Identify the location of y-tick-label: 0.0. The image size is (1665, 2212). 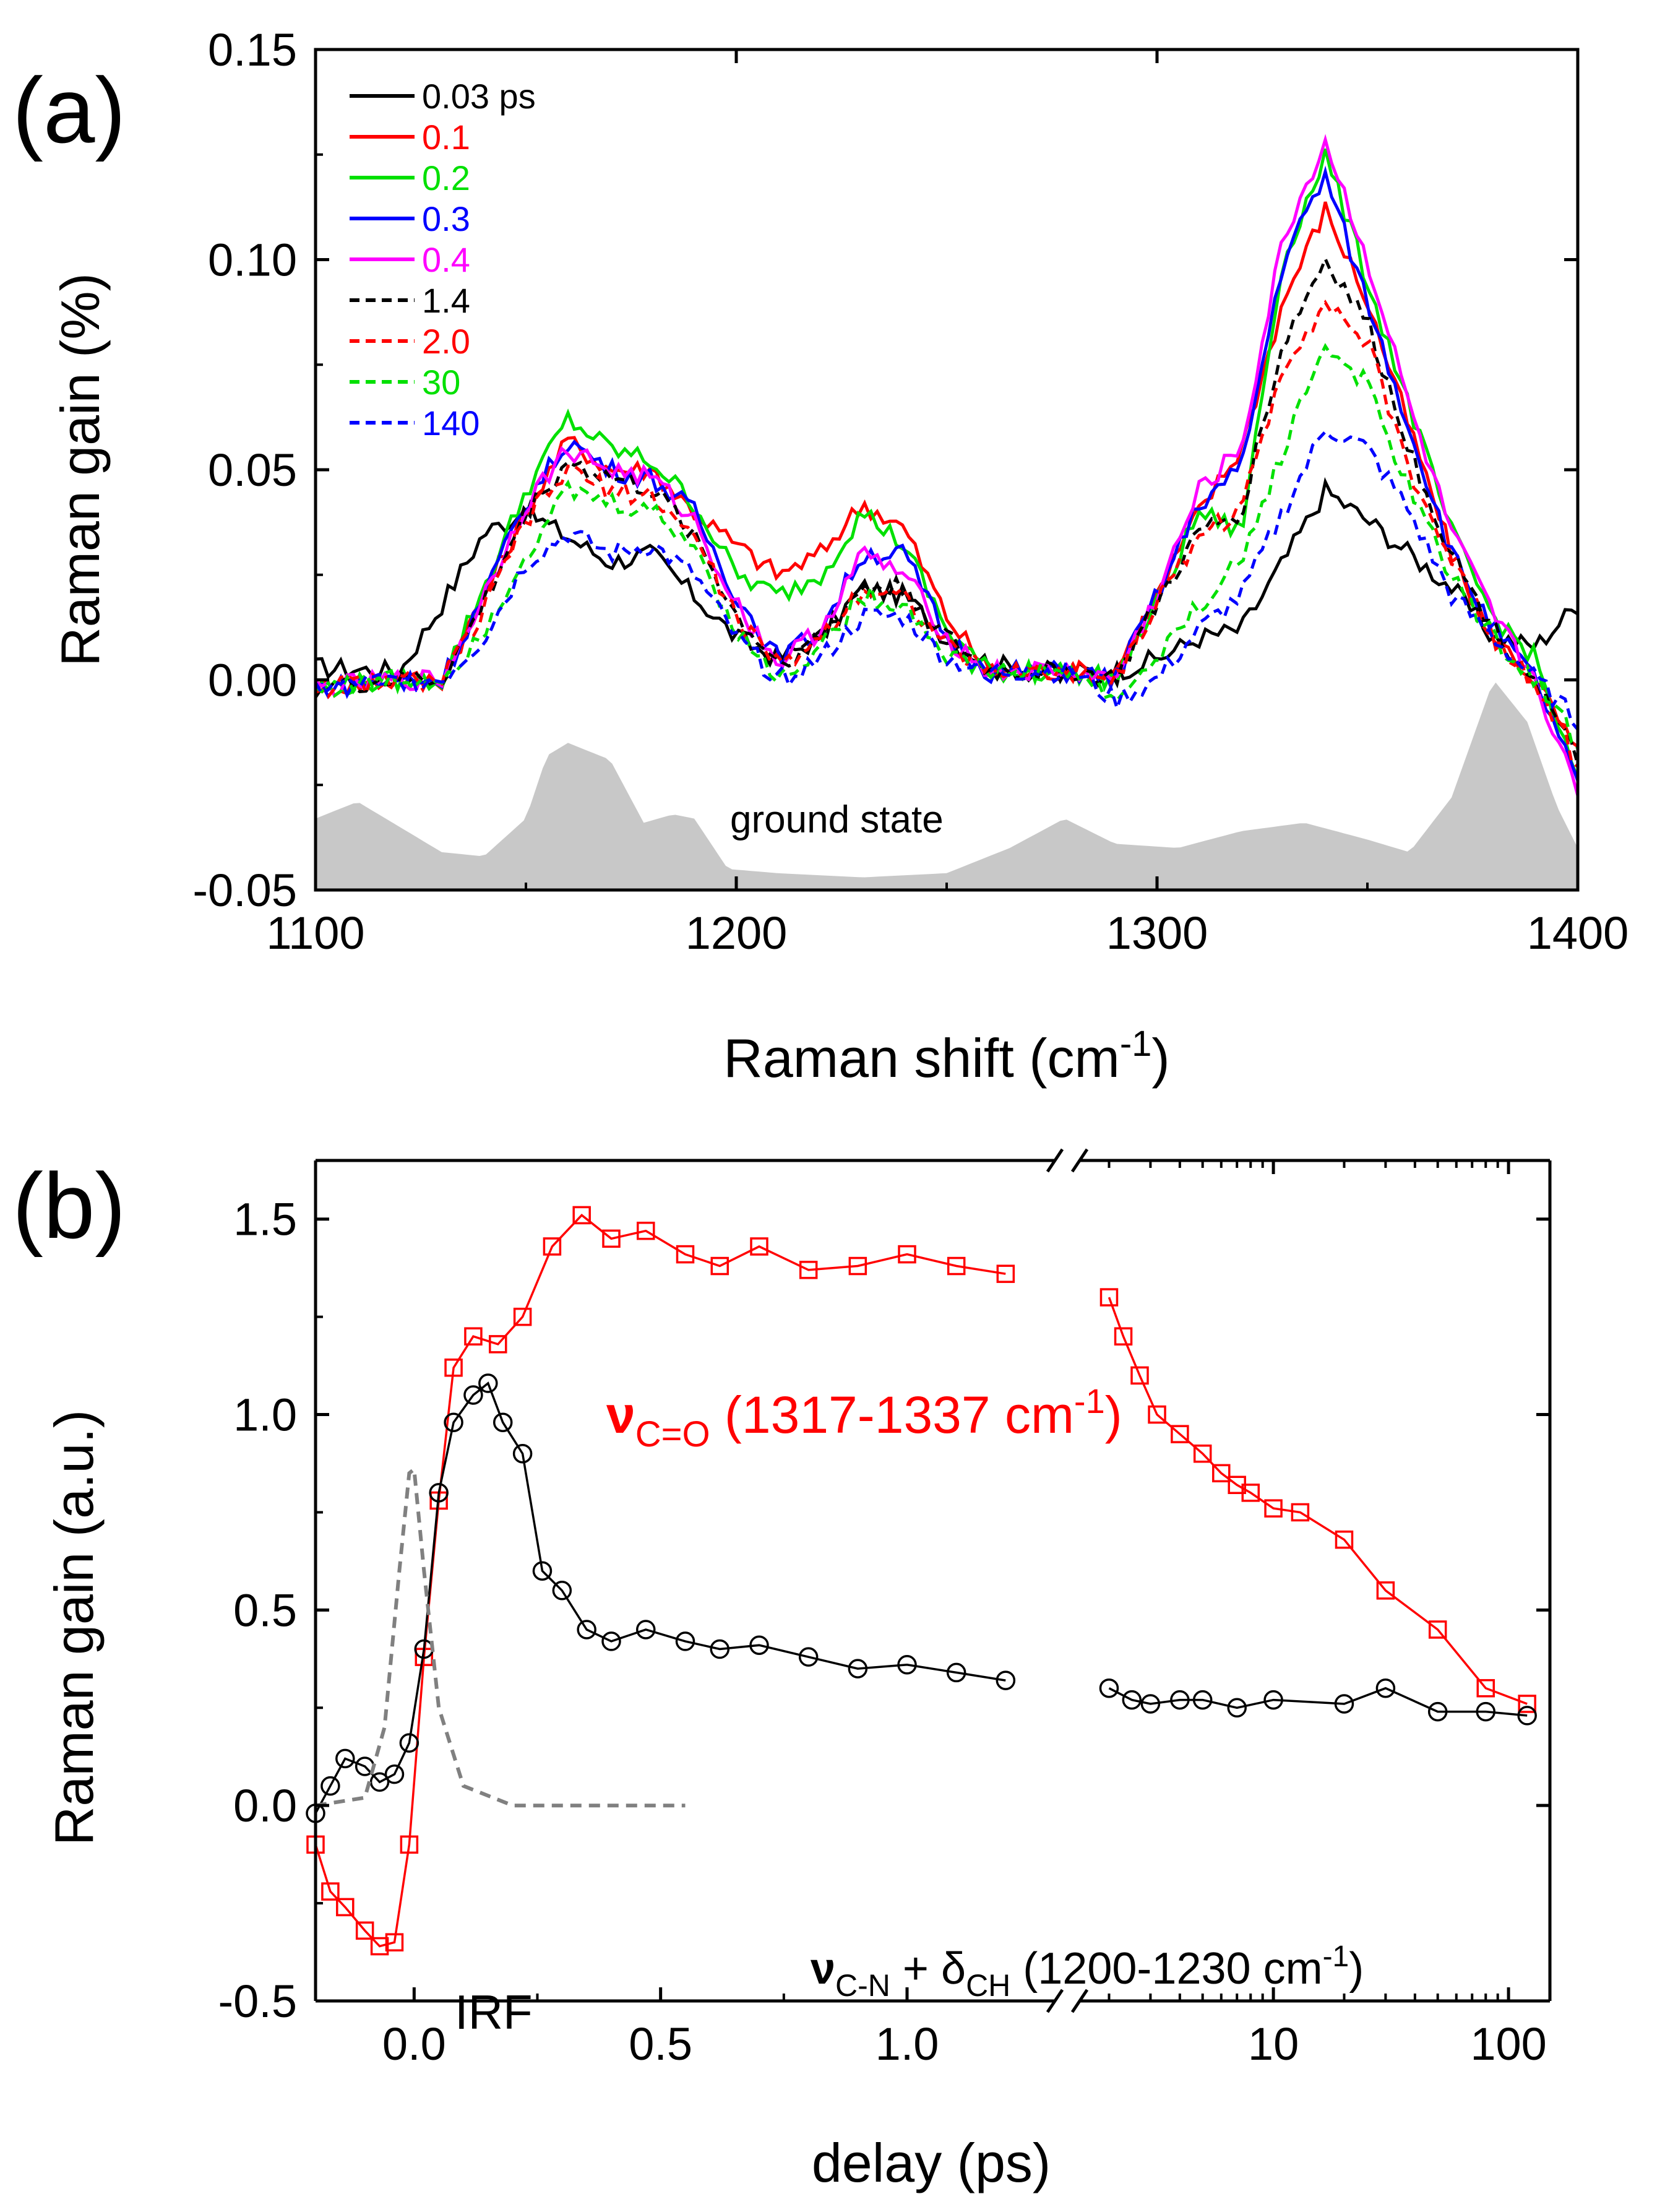
(265, 1805).